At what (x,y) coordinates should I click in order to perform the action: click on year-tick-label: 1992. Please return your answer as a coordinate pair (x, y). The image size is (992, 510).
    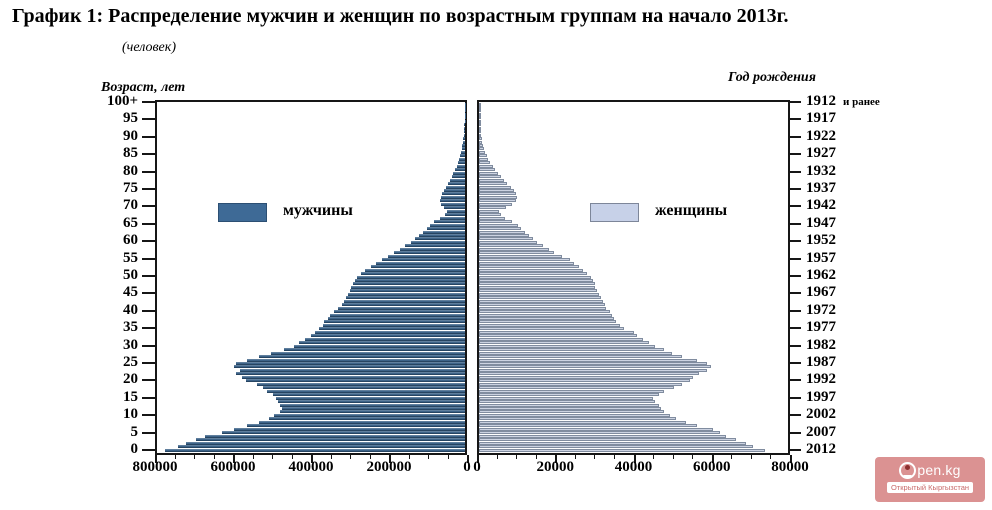
    Looking at the image, I should click on (821, 379).